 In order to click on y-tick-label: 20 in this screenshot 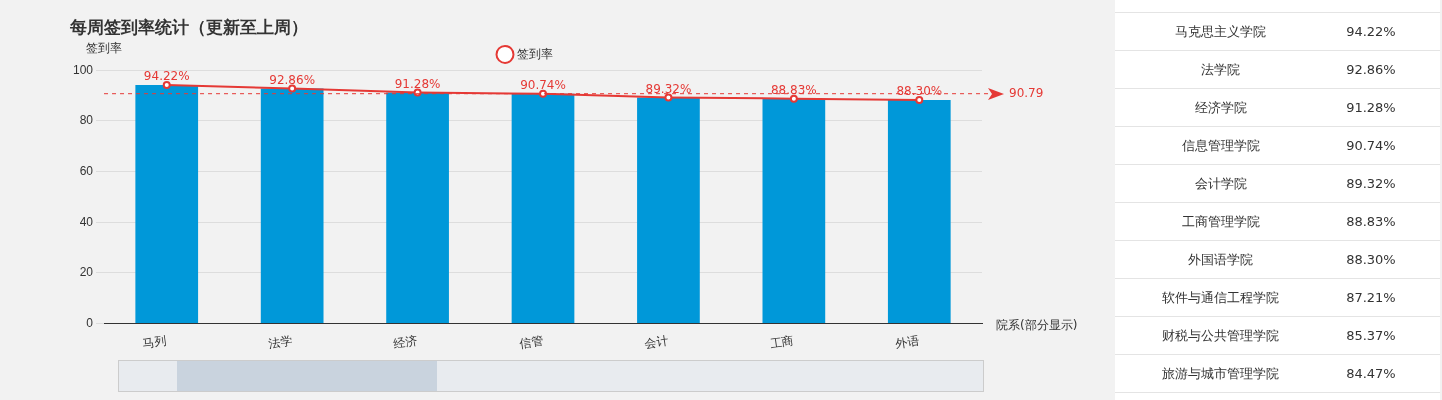, I will do `click(86, 272)`.